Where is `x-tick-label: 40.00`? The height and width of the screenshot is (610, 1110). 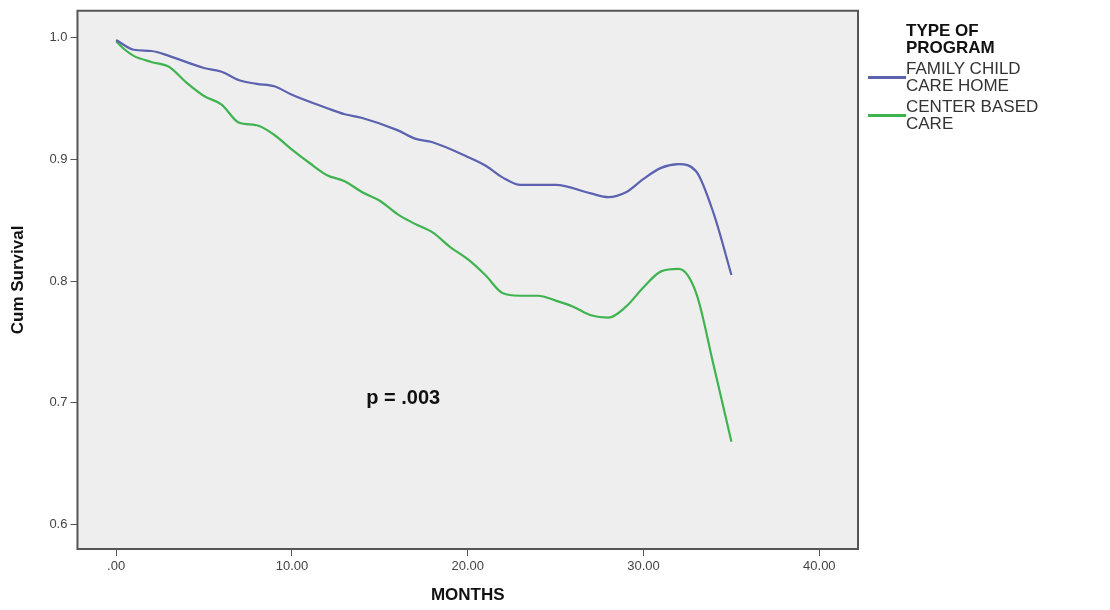
x-tick-label: 40.00 is located at coordinates (819, 566).